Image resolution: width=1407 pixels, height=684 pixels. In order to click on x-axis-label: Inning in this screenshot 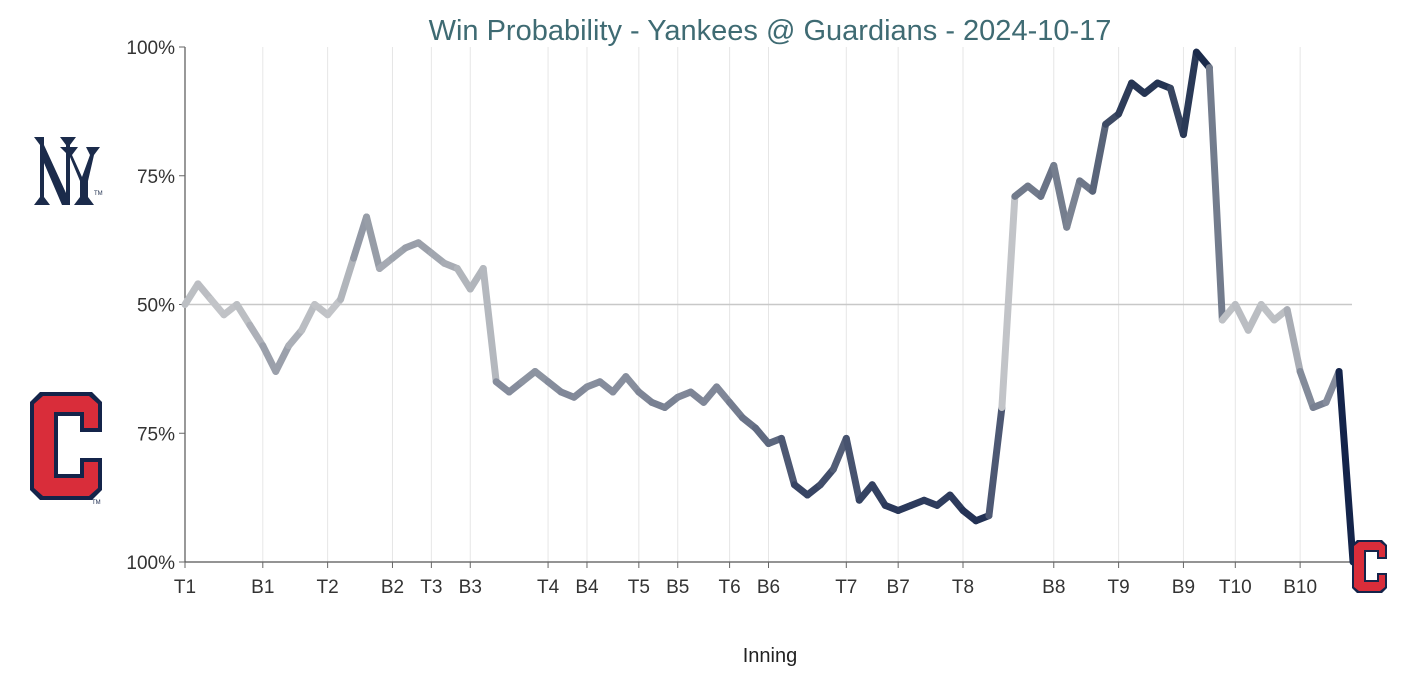, I will do `click(770, 656)`.